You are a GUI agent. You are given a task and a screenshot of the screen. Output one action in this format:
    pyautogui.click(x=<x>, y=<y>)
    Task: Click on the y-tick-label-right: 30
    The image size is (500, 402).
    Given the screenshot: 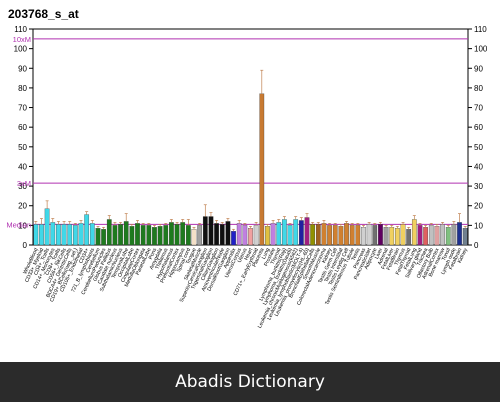 What is the action you would take?
    pyautogui.click(x=478, y=186)
    